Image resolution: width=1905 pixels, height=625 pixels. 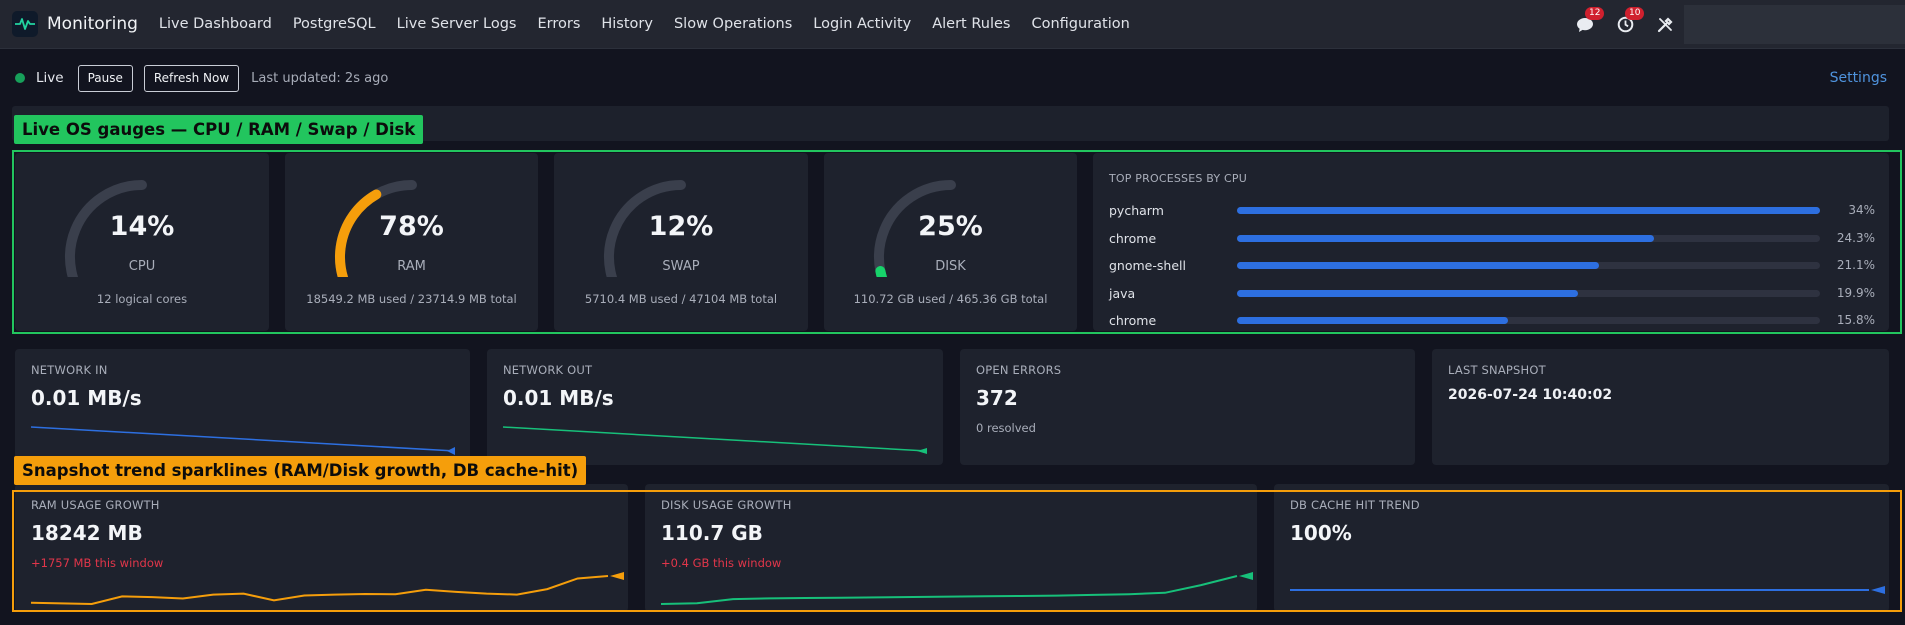 I want to click on messages-button: 12, so click(x=1588, y=21).